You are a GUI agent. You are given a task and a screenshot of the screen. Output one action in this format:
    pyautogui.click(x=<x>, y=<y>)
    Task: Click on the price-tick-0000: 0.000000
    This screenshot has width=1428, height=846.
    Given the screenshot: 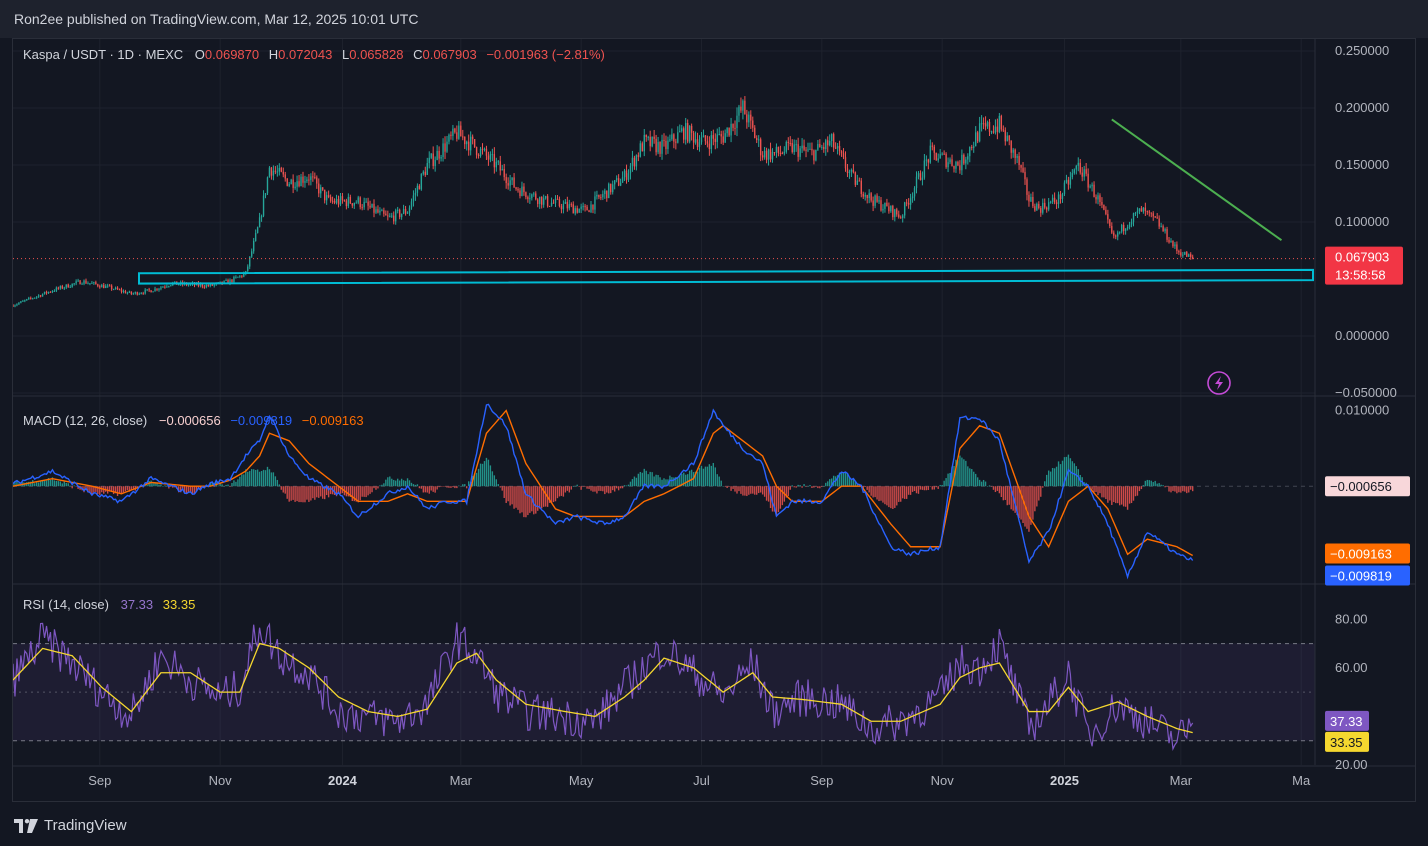 What is the action you would take?
    pyautogui.click(x=1362, y=335)
    